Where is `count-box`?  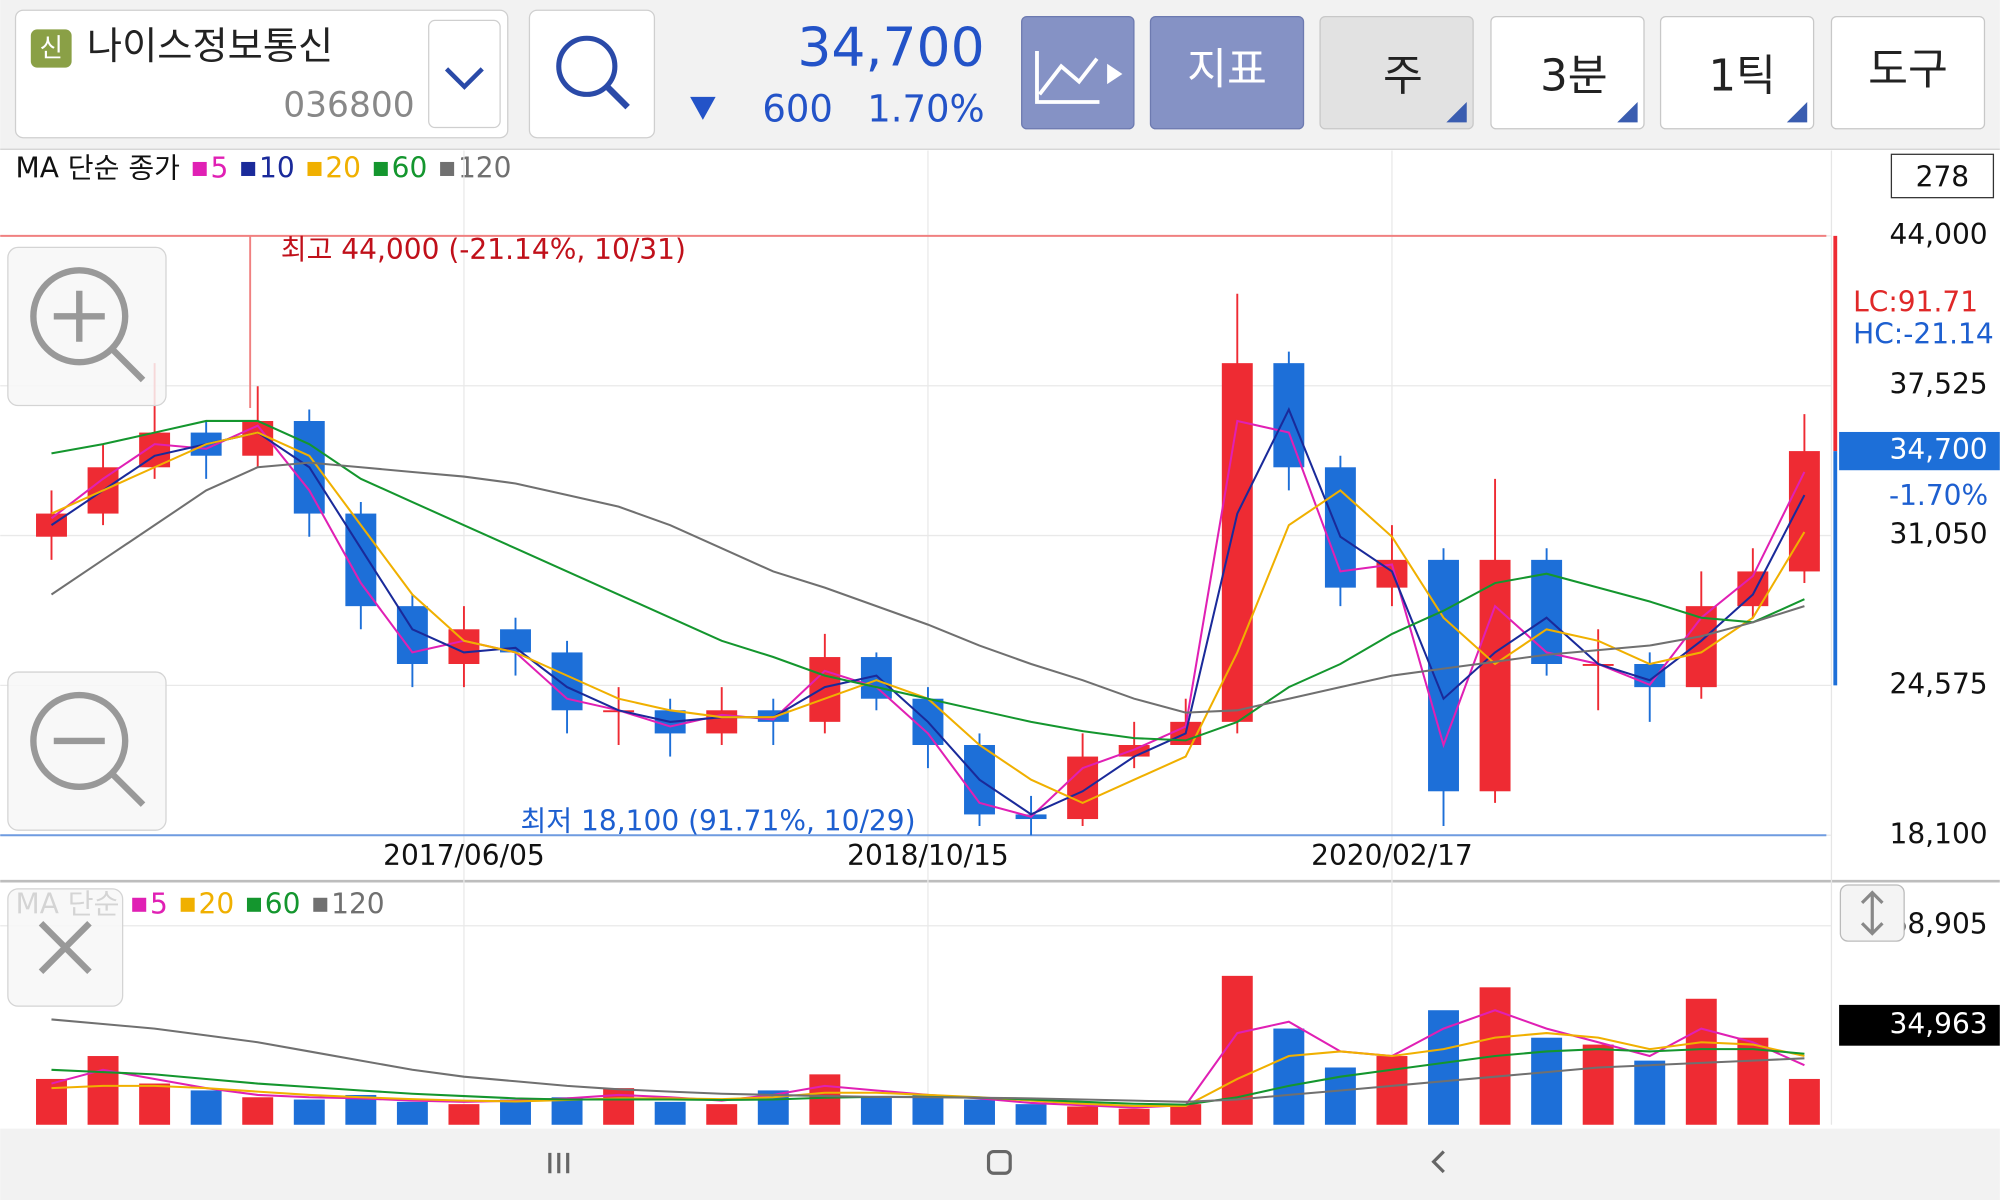
count-box is located at coordinates (1942, 176).